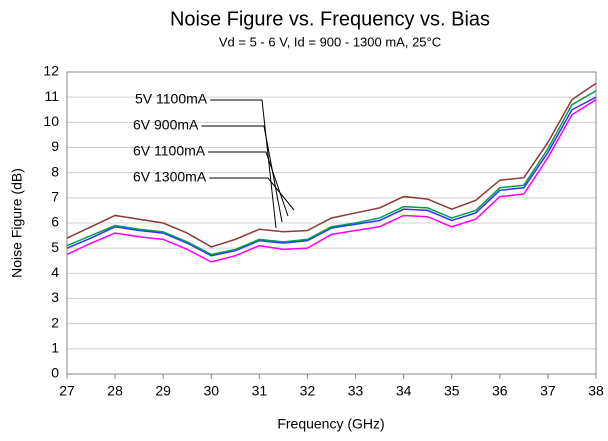 The width and height of the screenshot is (608, 441). Describe the element at coordinates (308, 391) in the screenshot. I see `x-tick-label: 32` at that location.